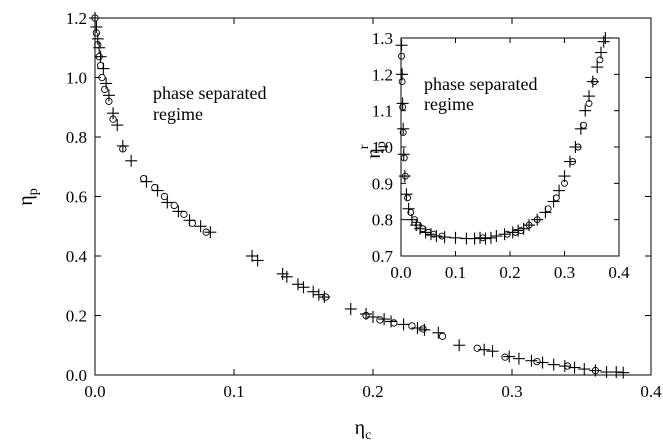  Describe the element at coordinates (455, 272) in the screenshot. I see `inset-xtick-label: 0.1` at that location.